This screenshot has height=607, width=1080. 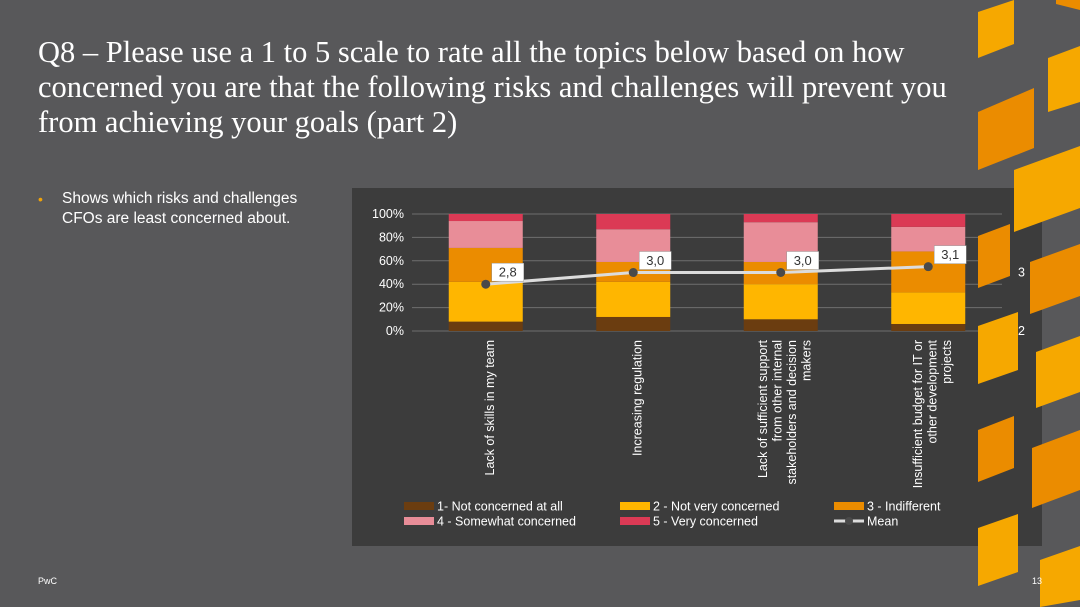 I want to click on x-tick-label-line: Insufficient budget for IT or, so click(x=918, y=414).